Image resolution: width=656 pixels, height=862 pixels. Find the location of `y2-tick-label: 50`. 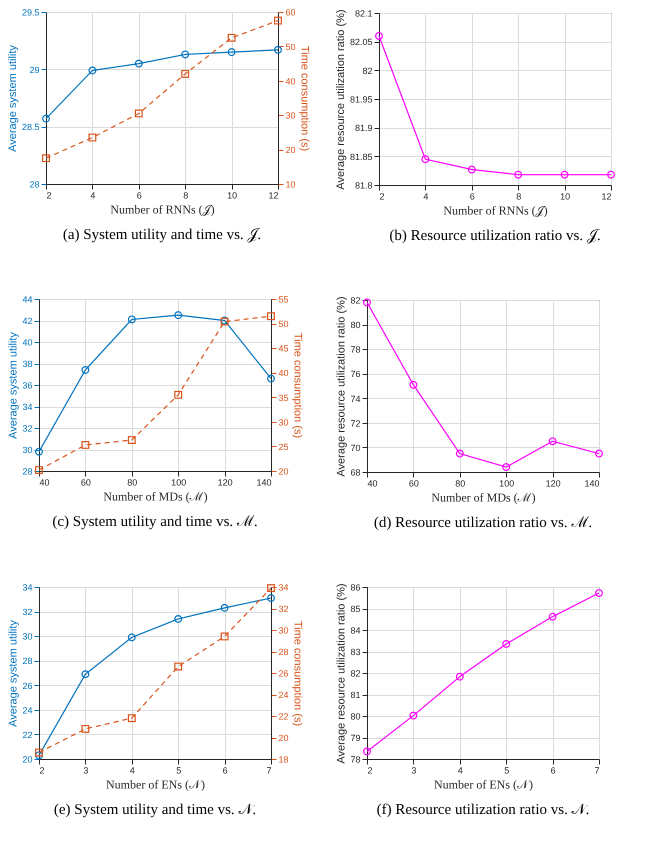

y2-tick-label: 50 is located at coordinates (283, 324).